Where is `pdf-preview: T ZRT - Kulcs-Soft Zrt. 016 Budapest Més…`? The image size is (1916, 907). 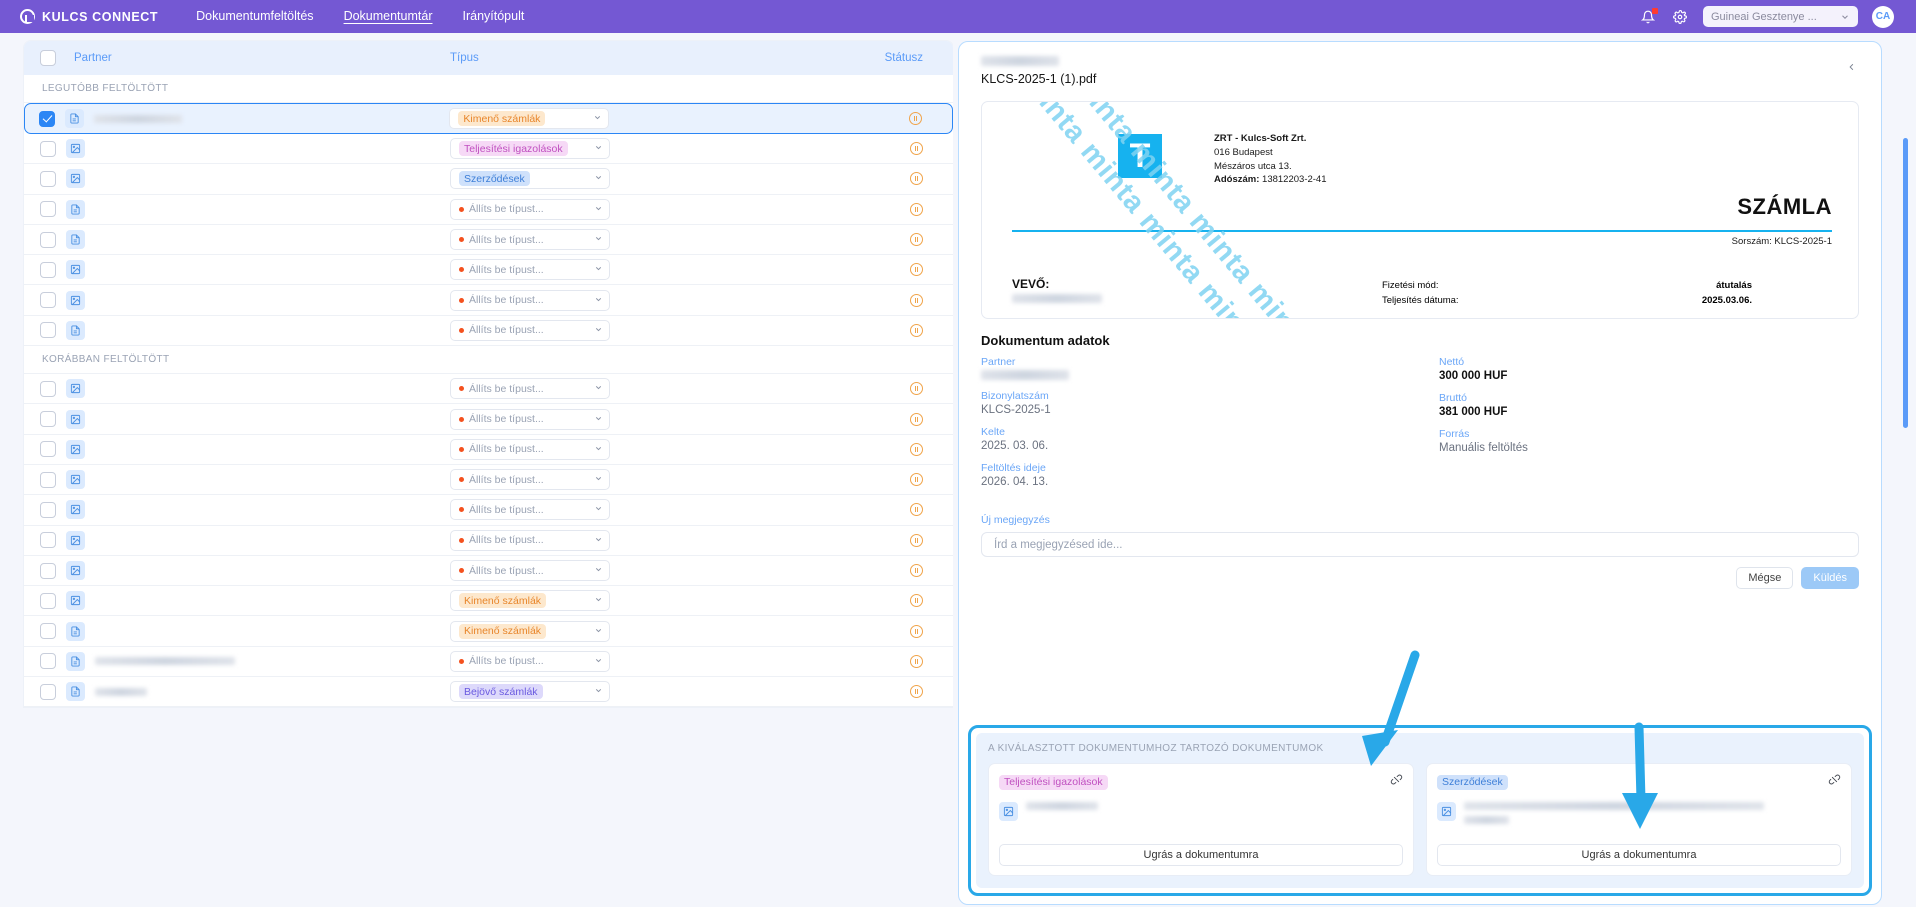 pdf-preview: T ZRT - Kulcs-Soft Zrt. 016 Budapest Més… is located at coordinates (1420, 210).